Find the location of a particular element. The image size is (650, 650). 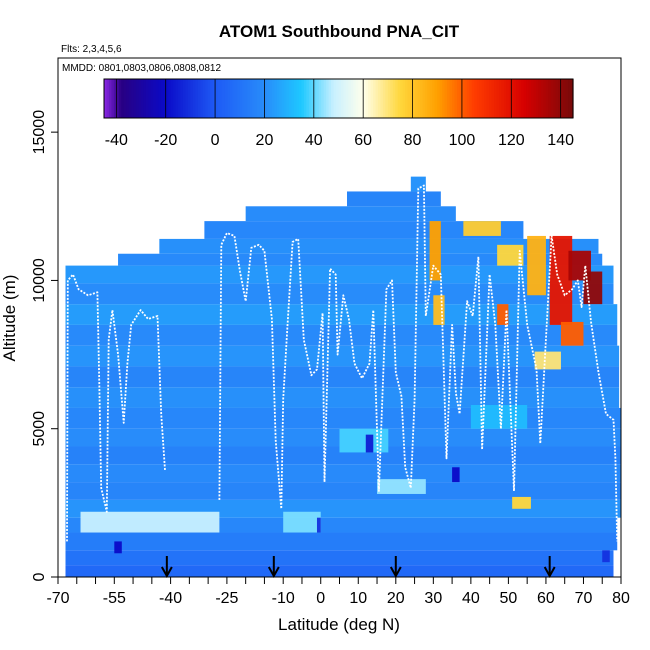

x-tick-label: -55 is located at coordinates (114, 598).